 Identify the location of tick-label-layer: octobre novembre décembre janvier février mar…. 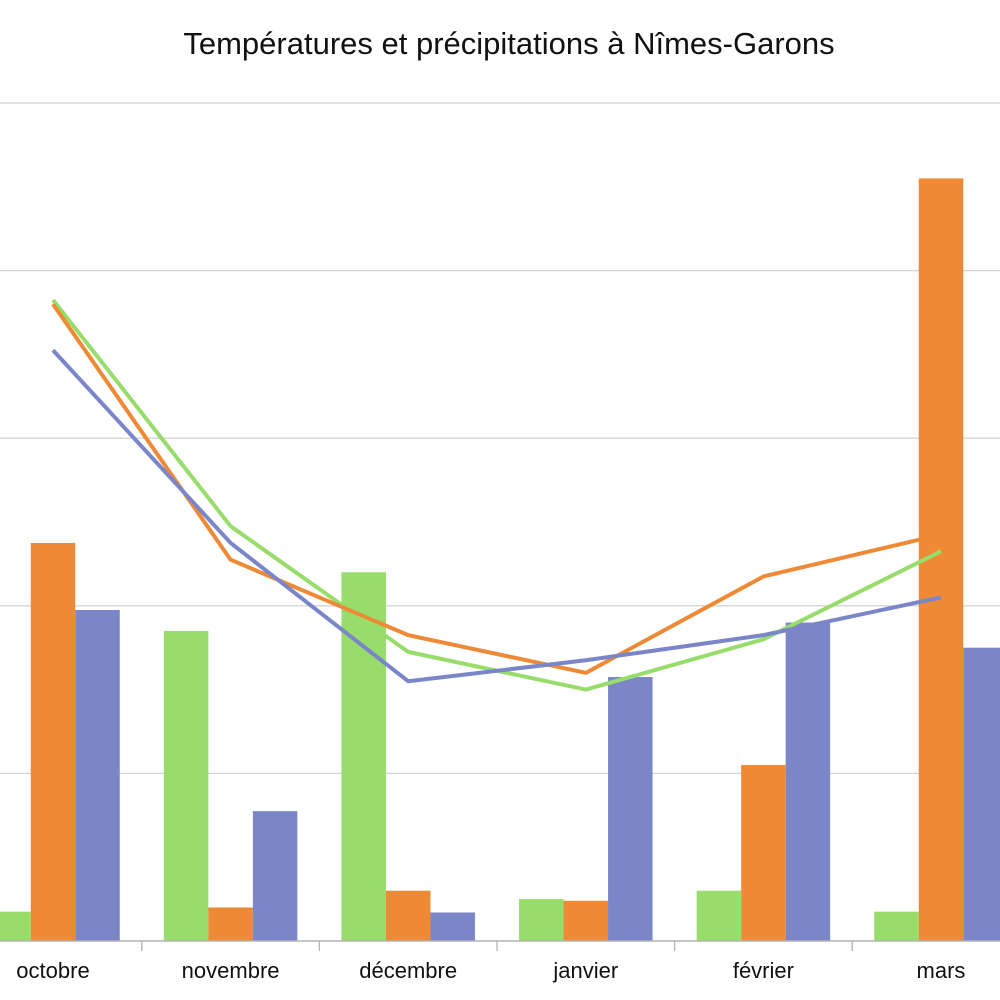
(490, 970).